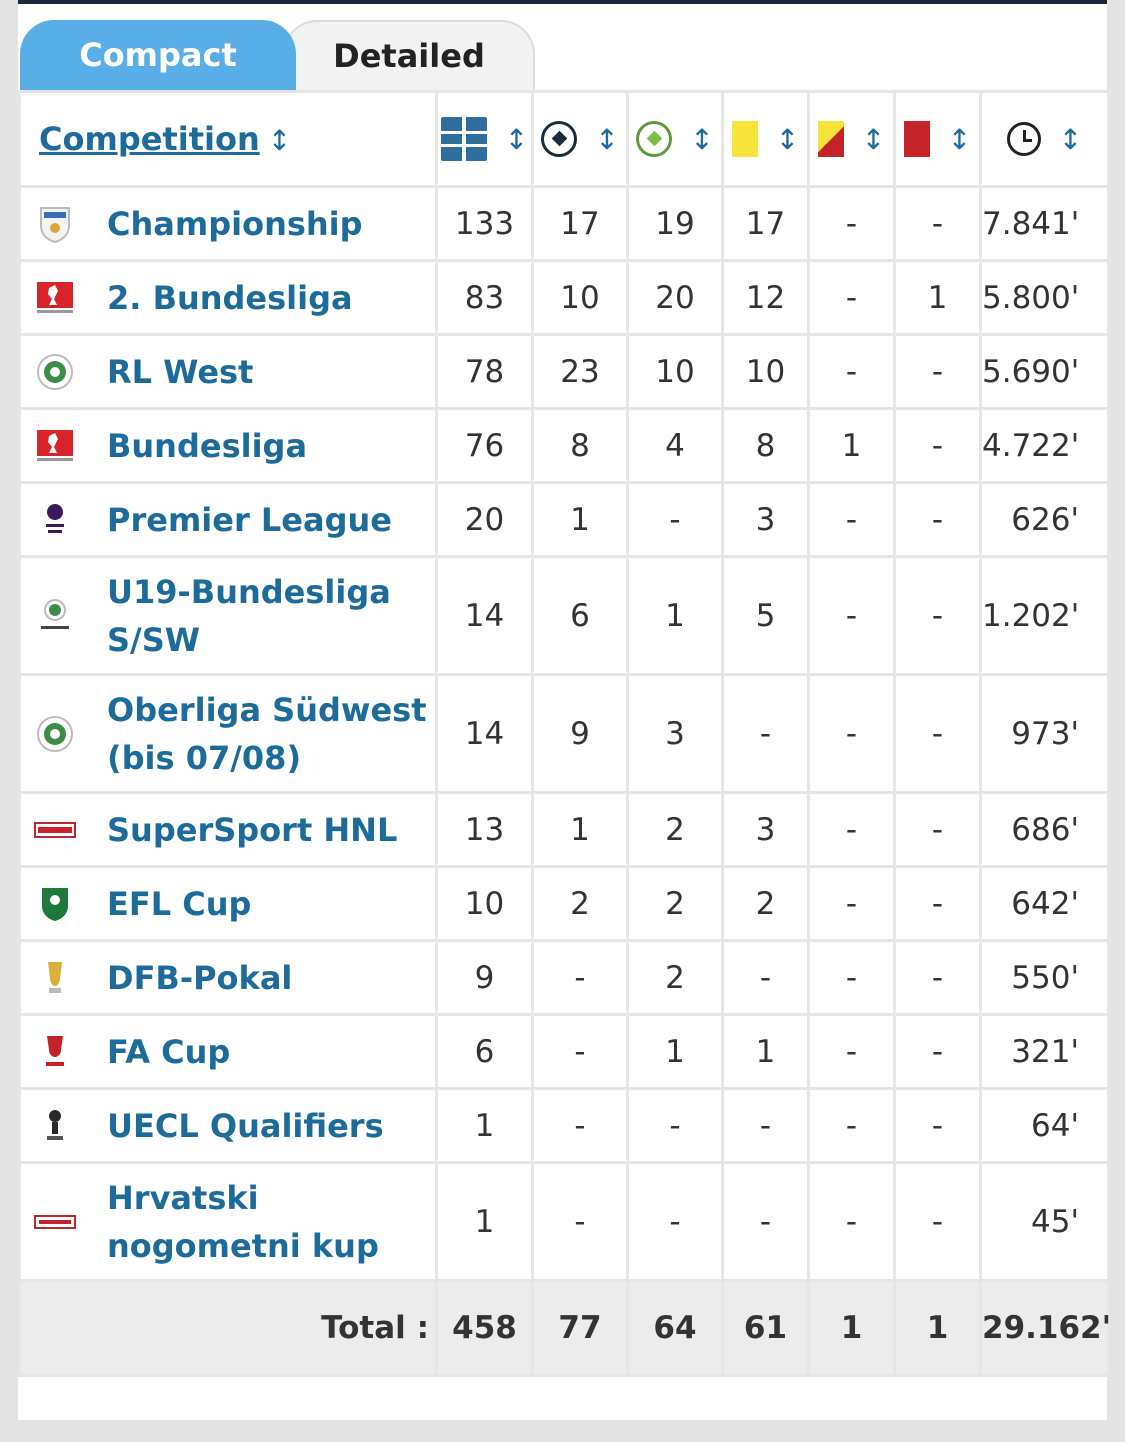  Describe the element at coordinates (744, 139) in the screenshot. I see `yellow-card-icon` at that location.